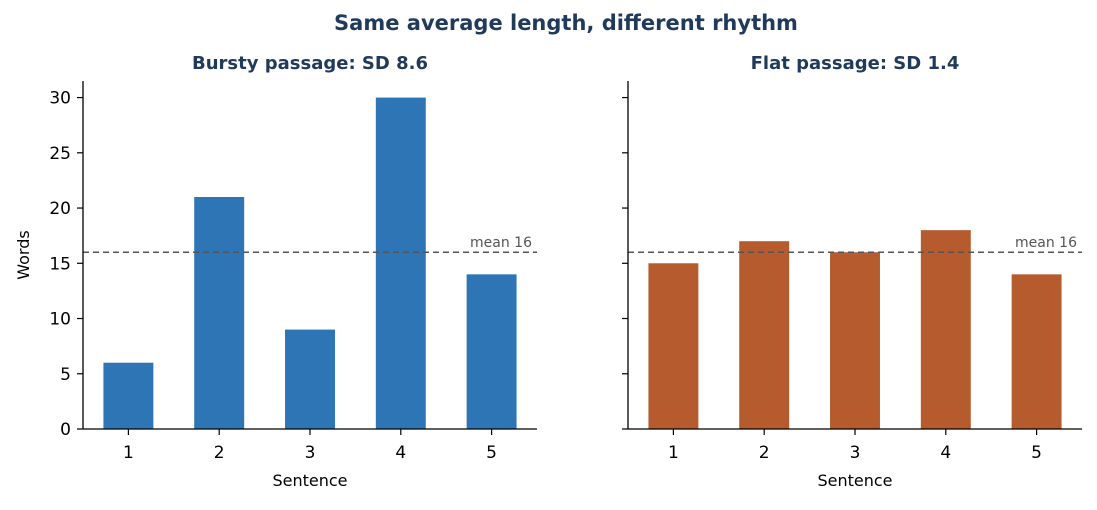  What do you see at coordinates (60, 99) in the screenshot?
I see `y-tick-label: 30` at bounding box center [60, 99].